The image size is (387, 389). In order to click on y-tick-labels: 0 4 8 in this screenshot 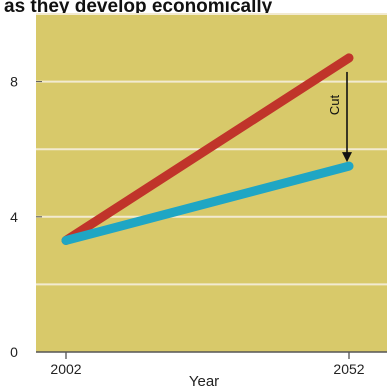, I will do `click(26, 217)`.